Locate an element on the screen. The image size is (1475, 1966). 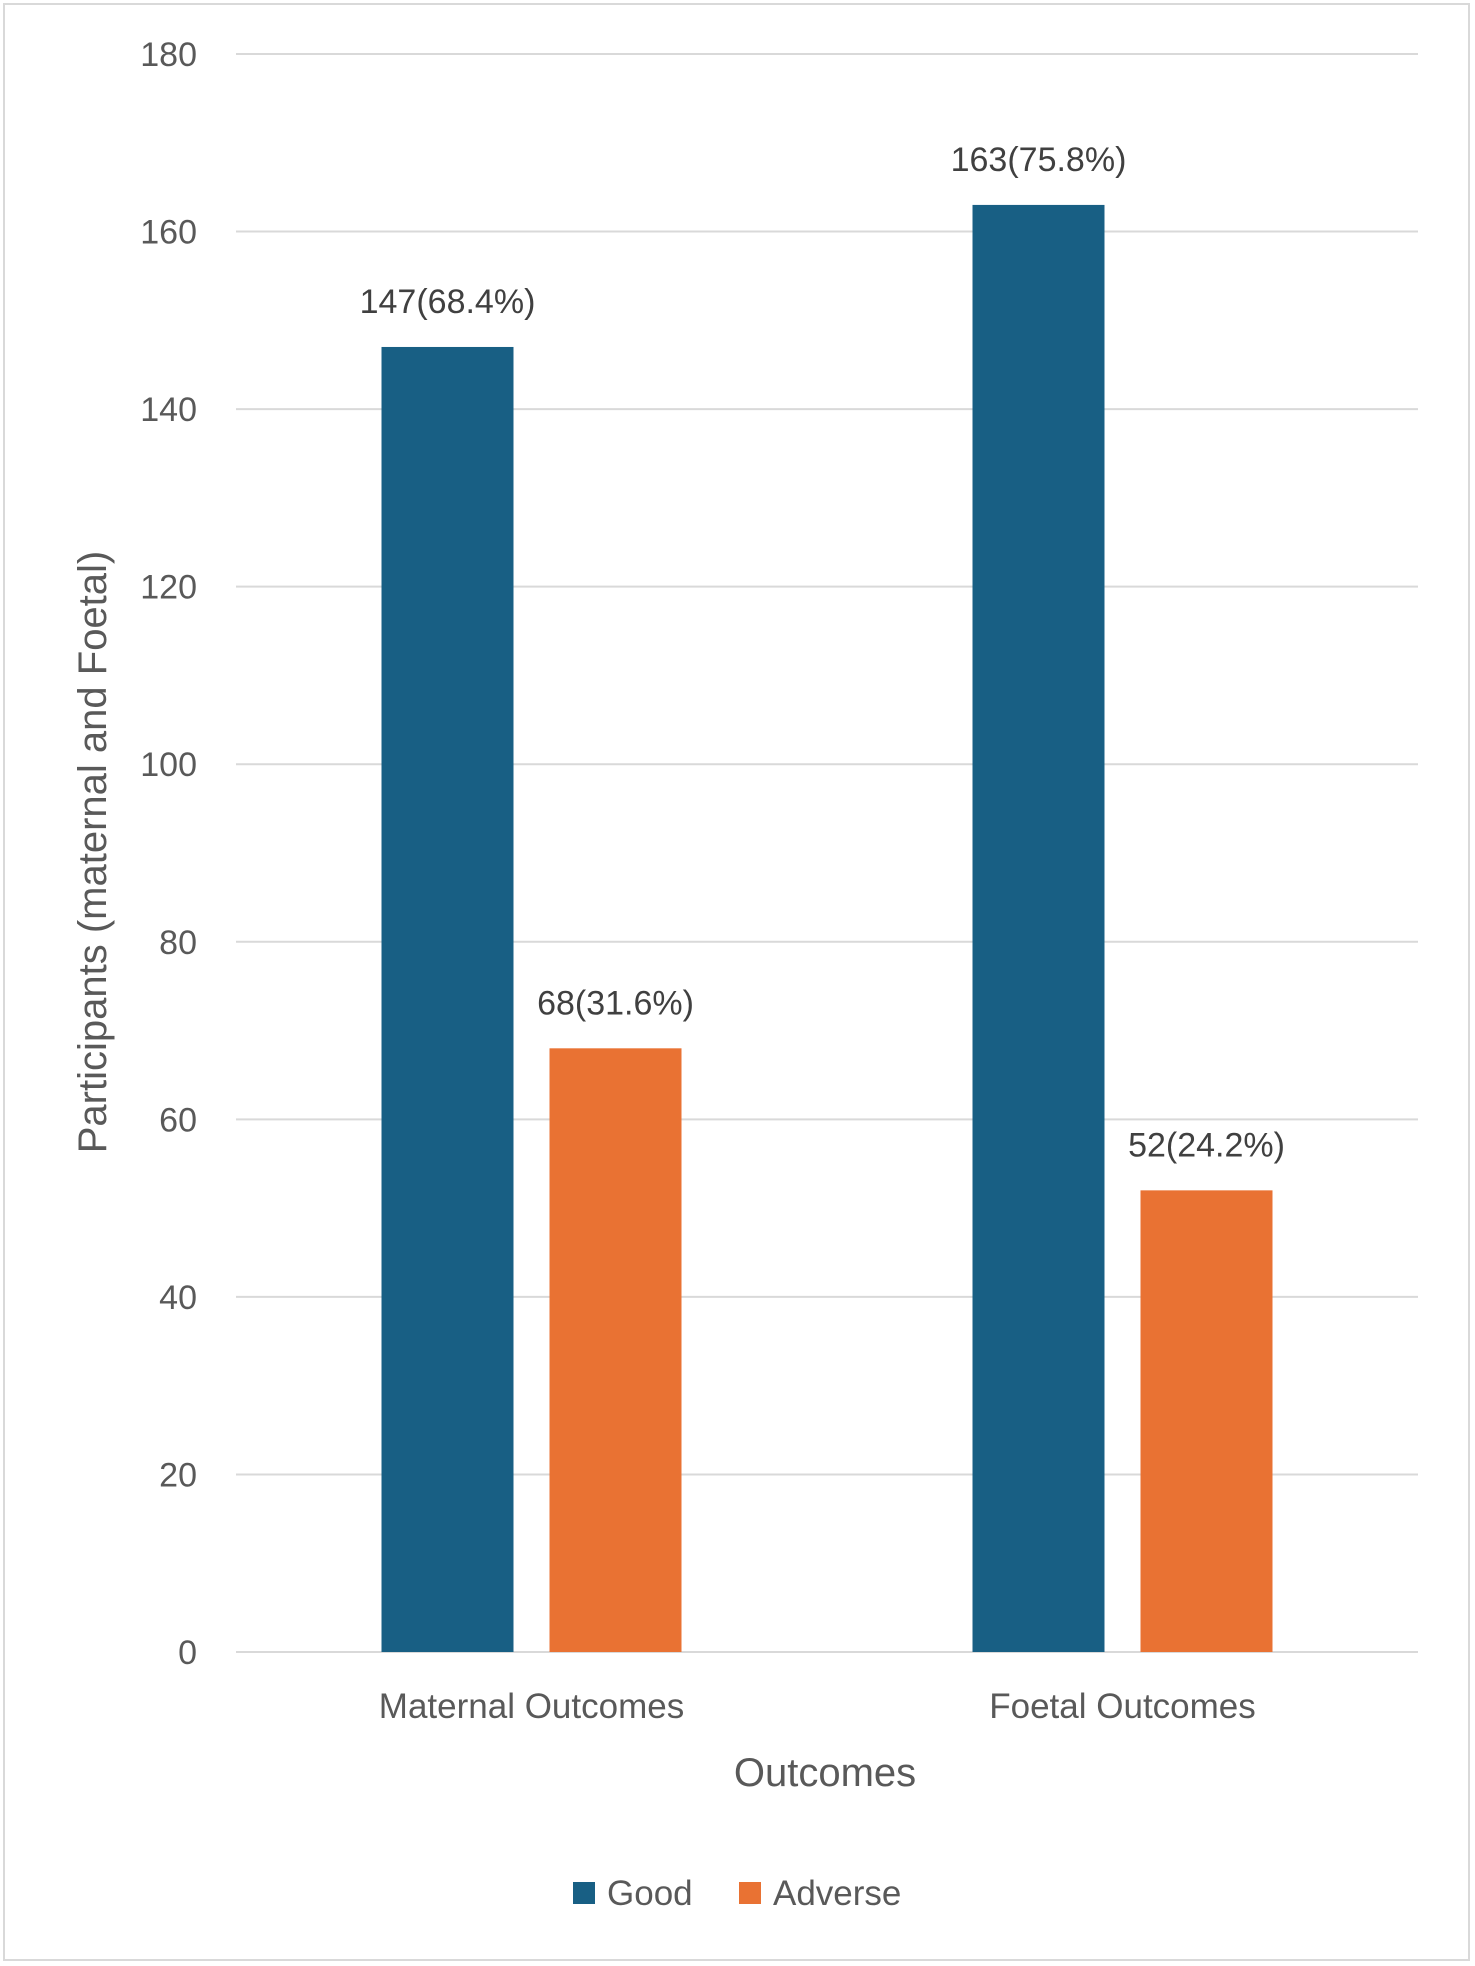
y-tick-label: 100 is located at coordinates (168, 765).